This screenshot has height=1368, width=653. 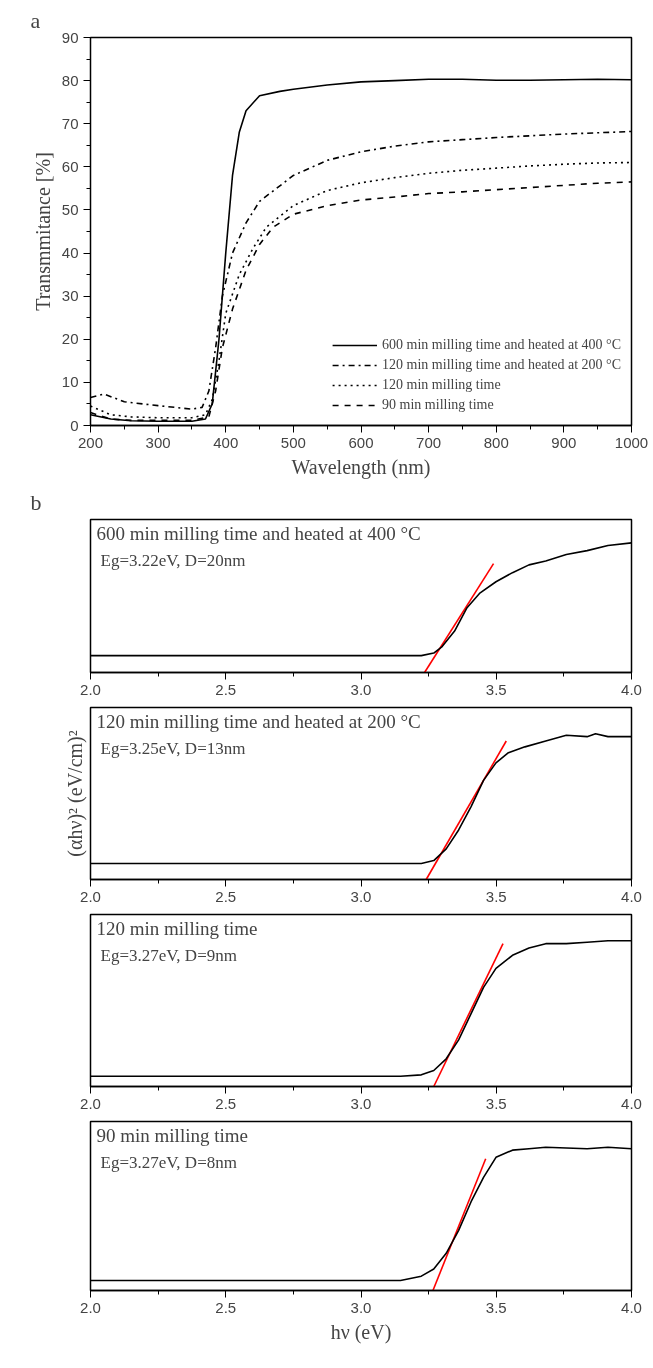 I want to click on x-tick-label: 1000, so click(x=631, y=442).